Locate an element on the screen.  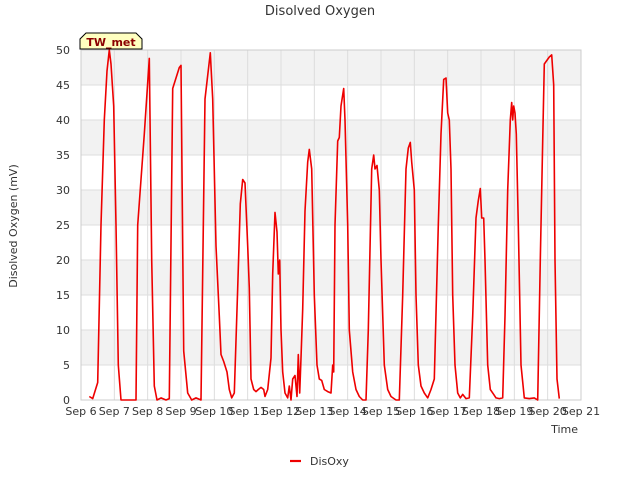
y-tick-label-20: 20 is located at coordinates (63, 260).